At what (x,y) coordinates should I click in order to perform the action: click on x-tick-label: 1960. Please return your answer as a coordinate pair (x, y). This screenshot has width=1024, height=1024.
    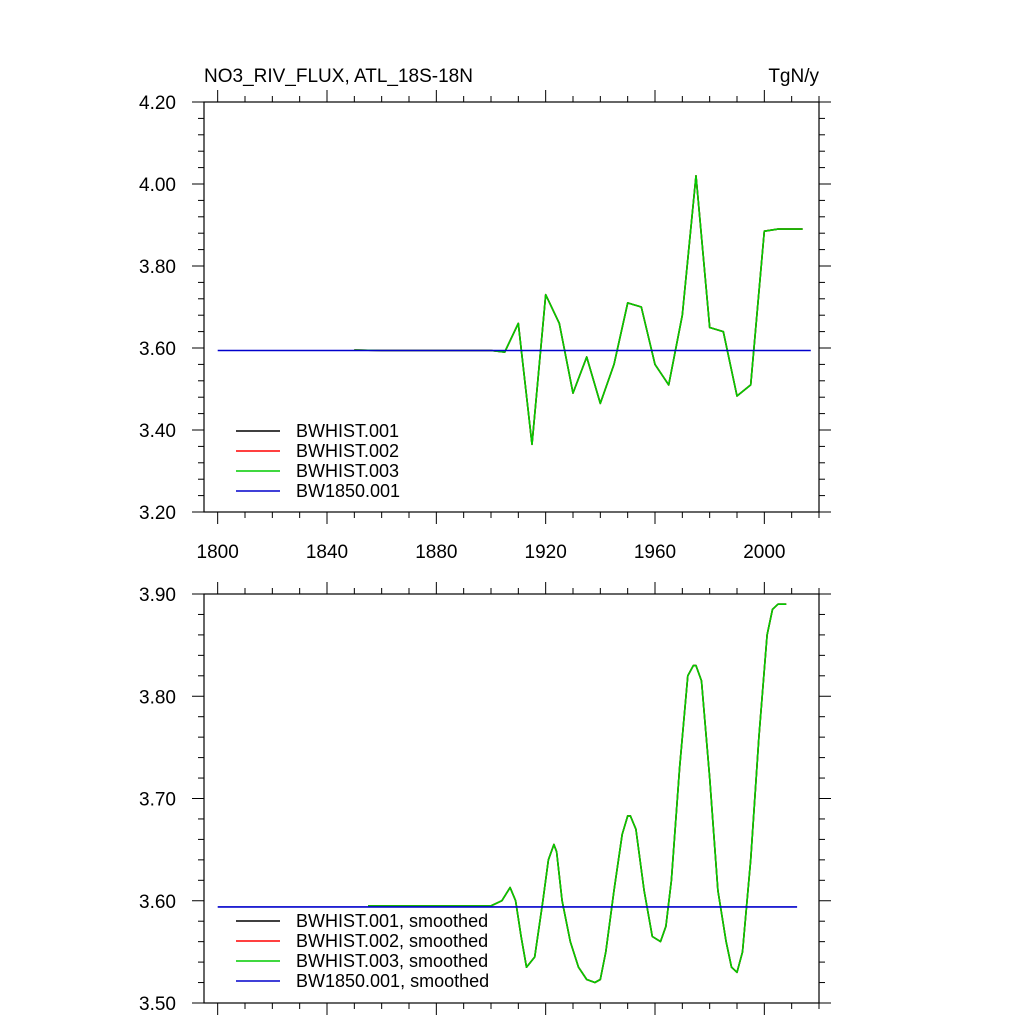
    Looking at the image, I should click on (655, 552).